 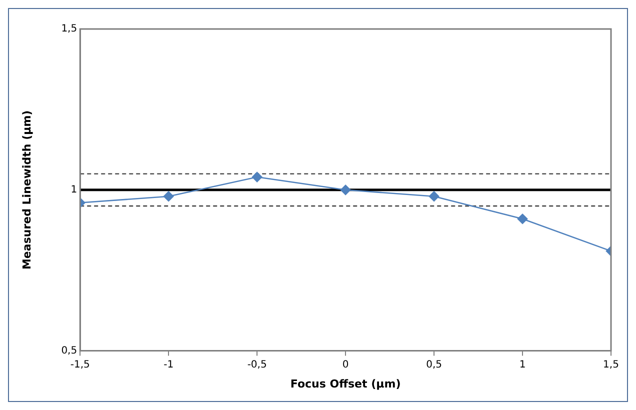 What do you see at coordinates (611, 364) in the screenshot?
I see `x-tick-label: 1,5` at bounding box center [611, 364].